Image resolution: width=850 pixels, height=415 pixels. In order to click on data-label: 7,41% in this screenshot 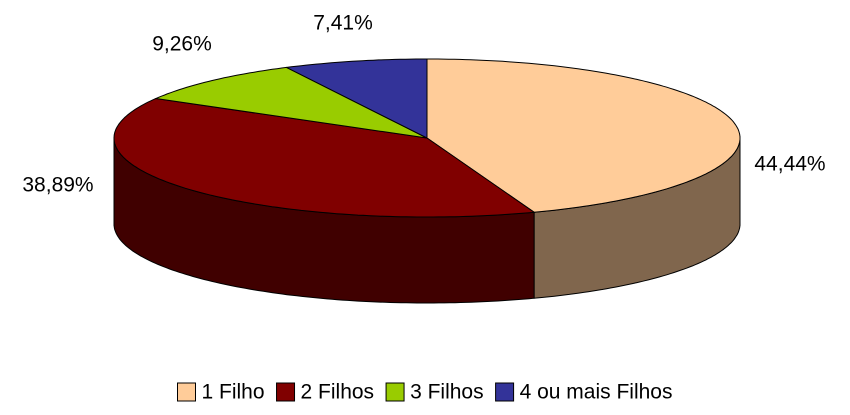, I will do `click(343, 23)`.